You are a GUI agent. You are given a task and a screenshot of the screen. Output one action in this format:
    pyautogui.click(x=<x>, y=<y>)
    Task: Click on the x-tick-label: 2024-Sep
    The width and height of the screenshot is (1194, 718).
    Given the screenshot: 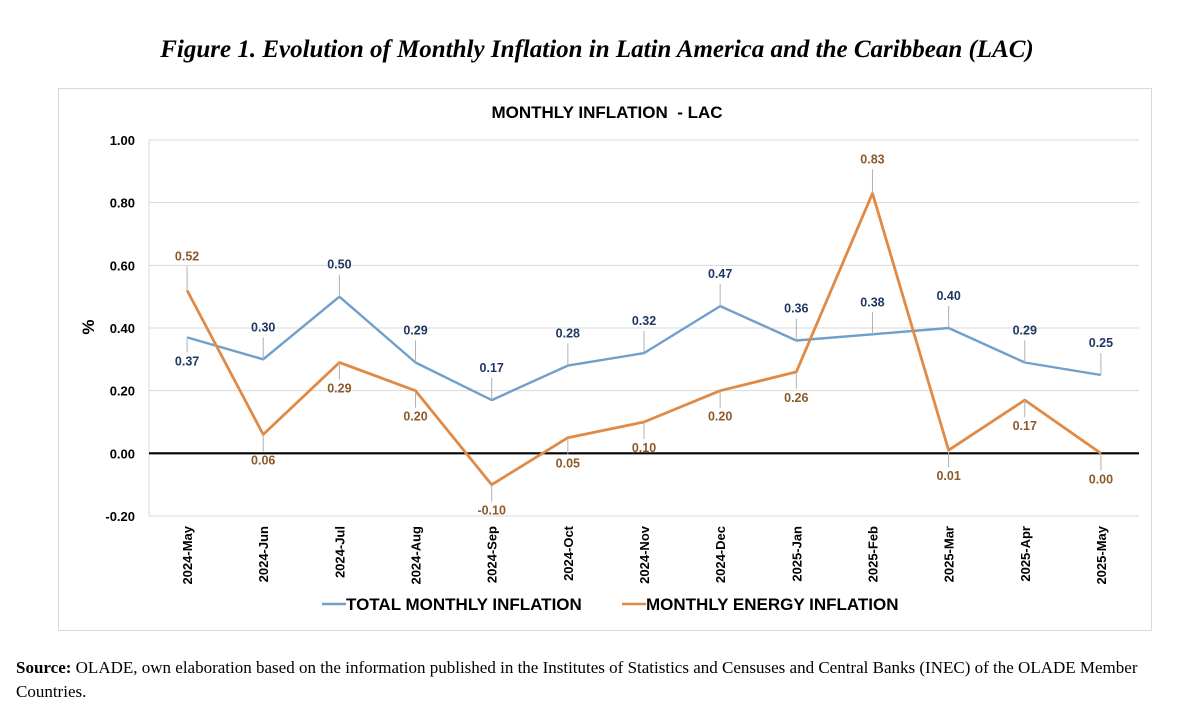 What is the action you would take?
    pyautogui.click(x=492, y=554)
    